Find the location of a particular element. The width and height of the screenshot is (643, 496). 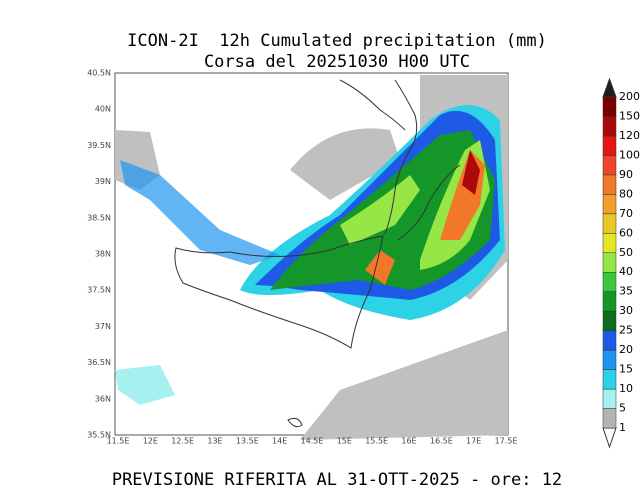

lon-tick-label: 15.5E is located at coordinates (376, 441).